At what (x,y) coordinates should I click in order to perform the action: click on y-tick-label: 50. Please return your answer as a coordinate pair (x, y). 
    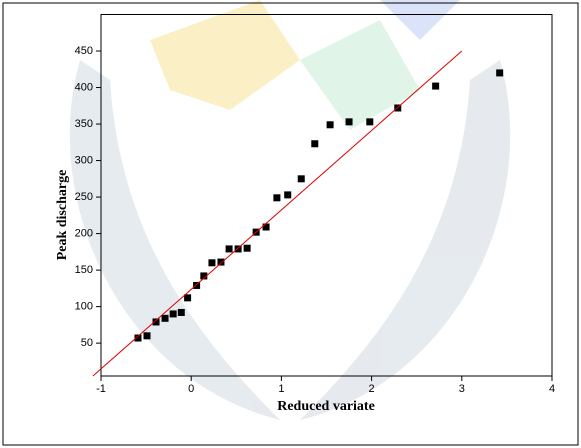
    Looking at the image, I should click on (87, 343).